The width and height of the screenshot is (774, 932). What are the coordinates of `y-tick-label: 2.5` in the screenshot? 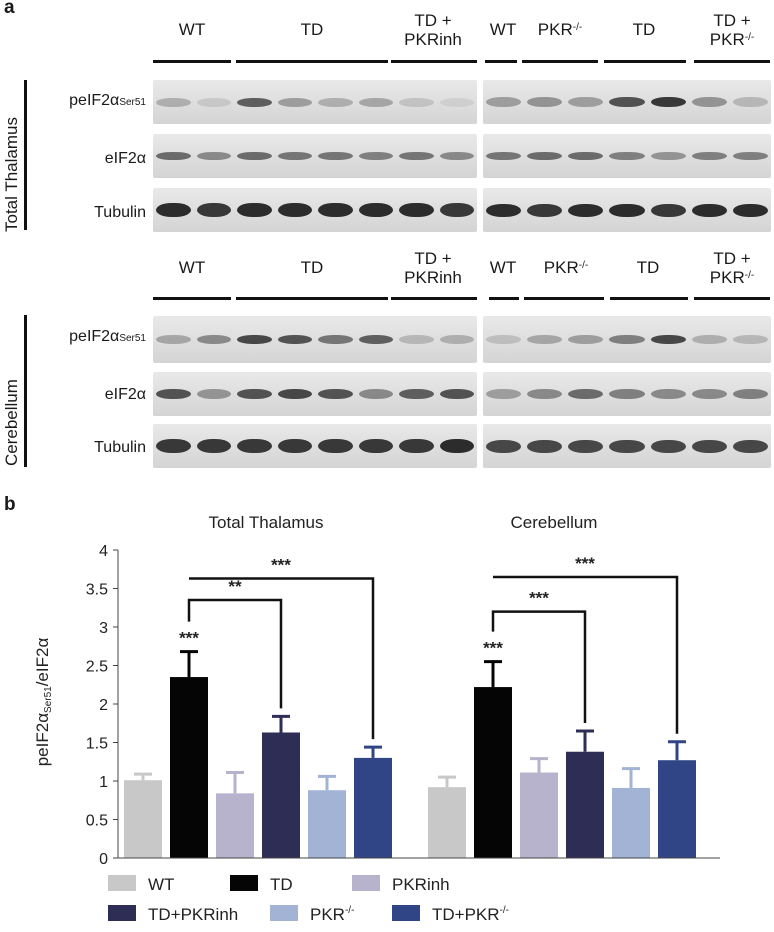 It's located at (97, 667).